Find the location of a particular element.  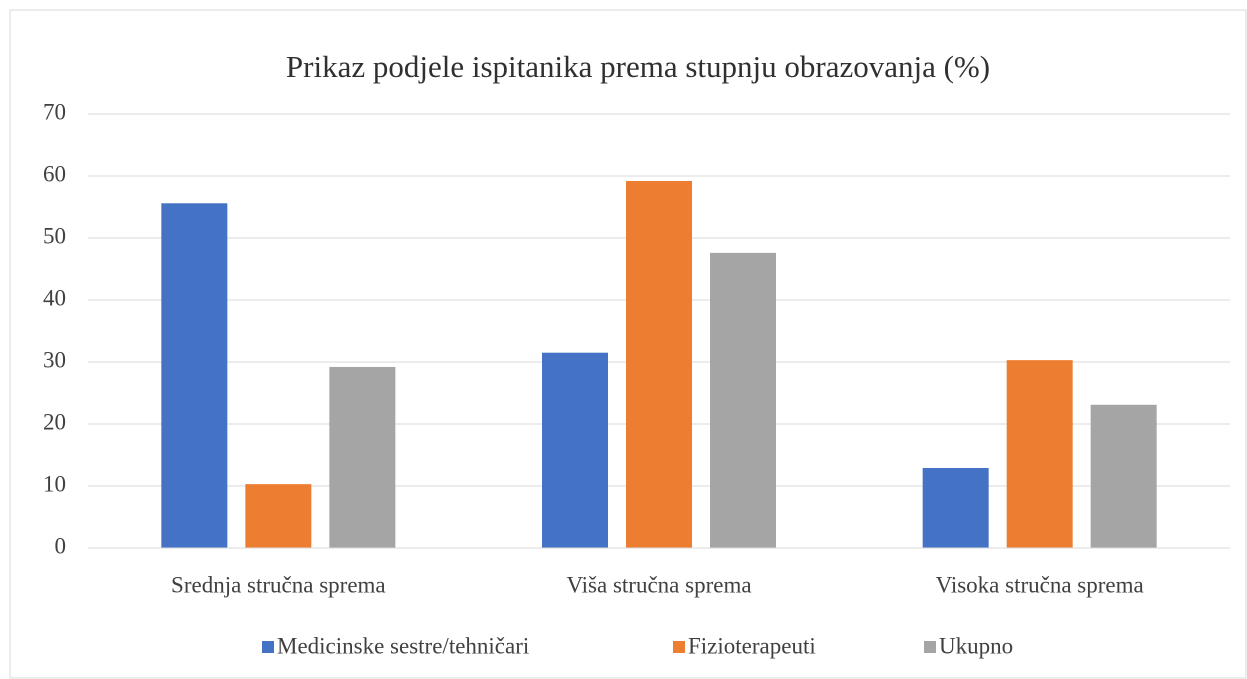

x-tick-label: Srednja stručna sprema is located at coordinates (278, 584).